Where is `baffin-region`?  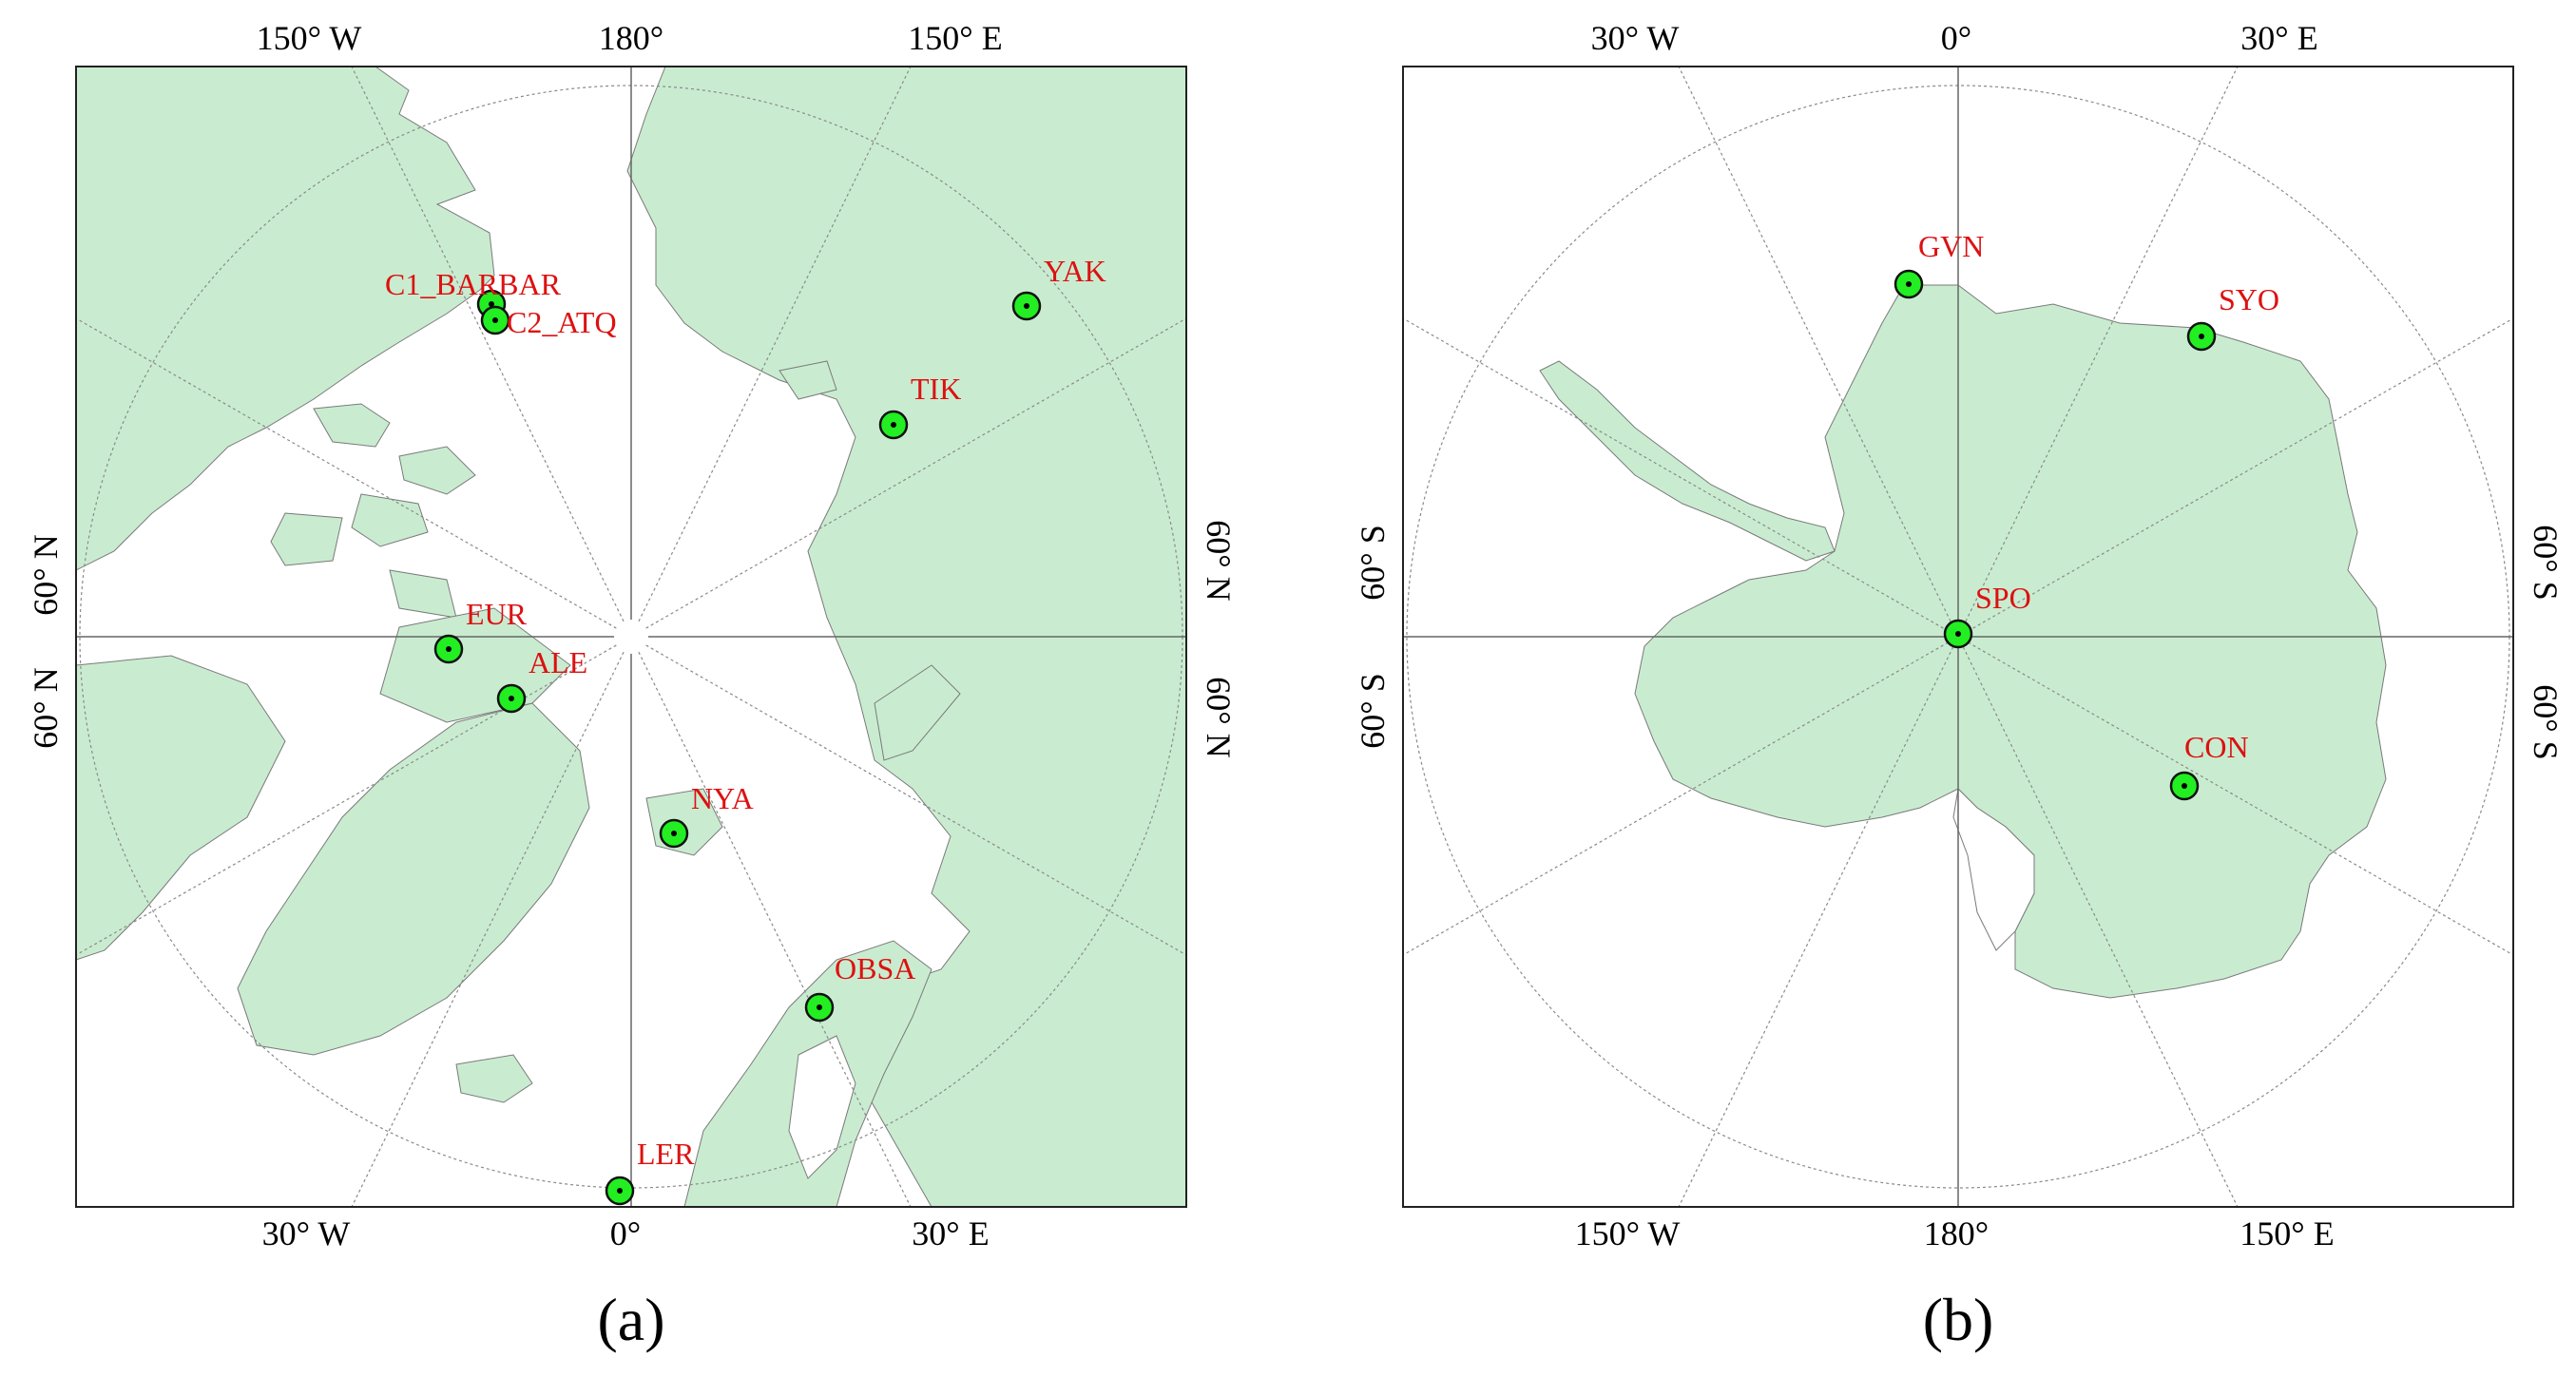 baffin-region is located at coordinates (181, 808).